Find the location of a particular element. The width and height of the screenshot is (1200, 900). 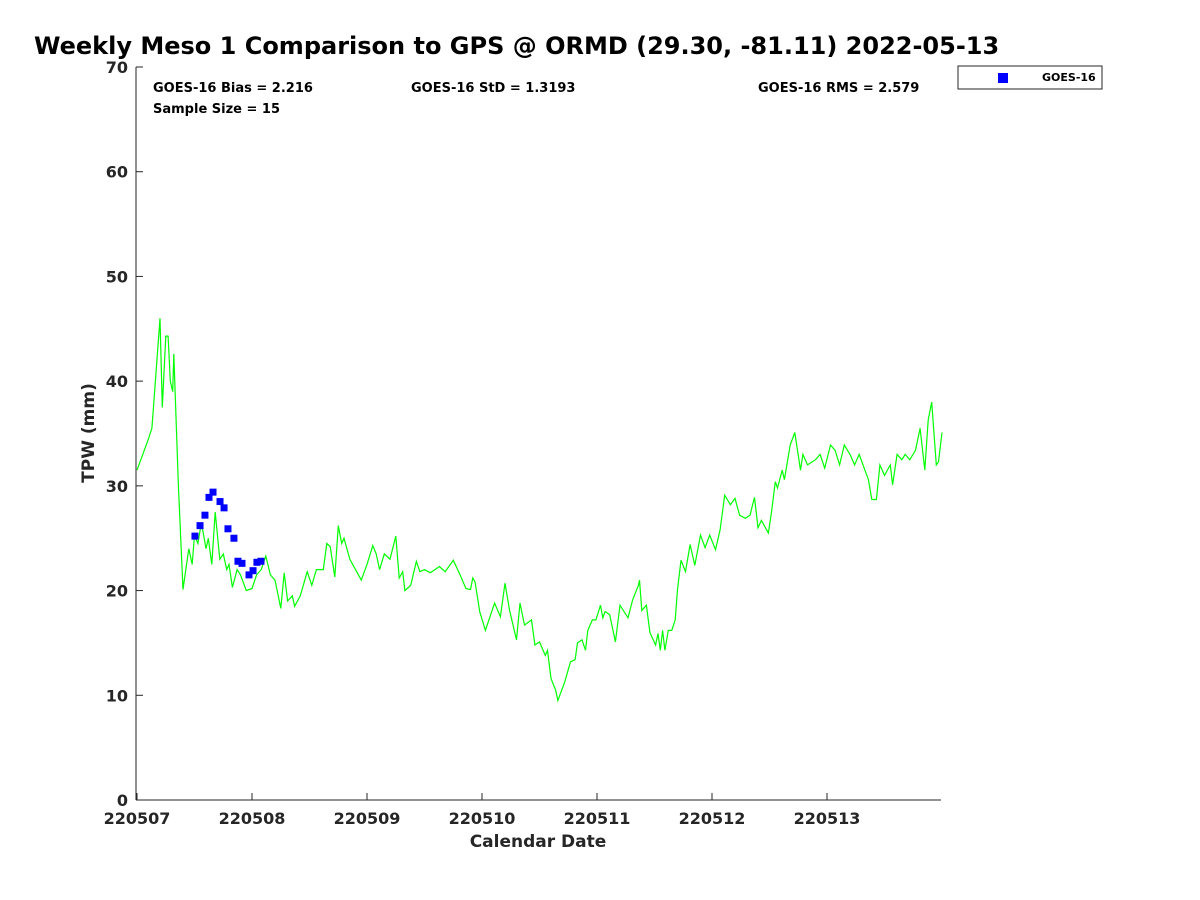

x-axis-label: Calendar Date is located at coordinates (538, 842).